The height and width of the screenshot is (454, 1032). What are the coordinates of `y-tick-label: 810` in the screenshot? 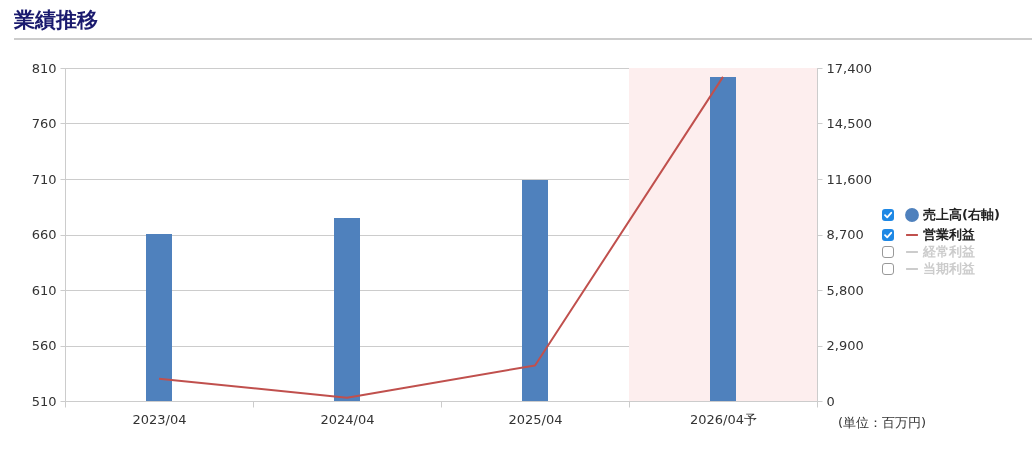 It's located at (44, 68).